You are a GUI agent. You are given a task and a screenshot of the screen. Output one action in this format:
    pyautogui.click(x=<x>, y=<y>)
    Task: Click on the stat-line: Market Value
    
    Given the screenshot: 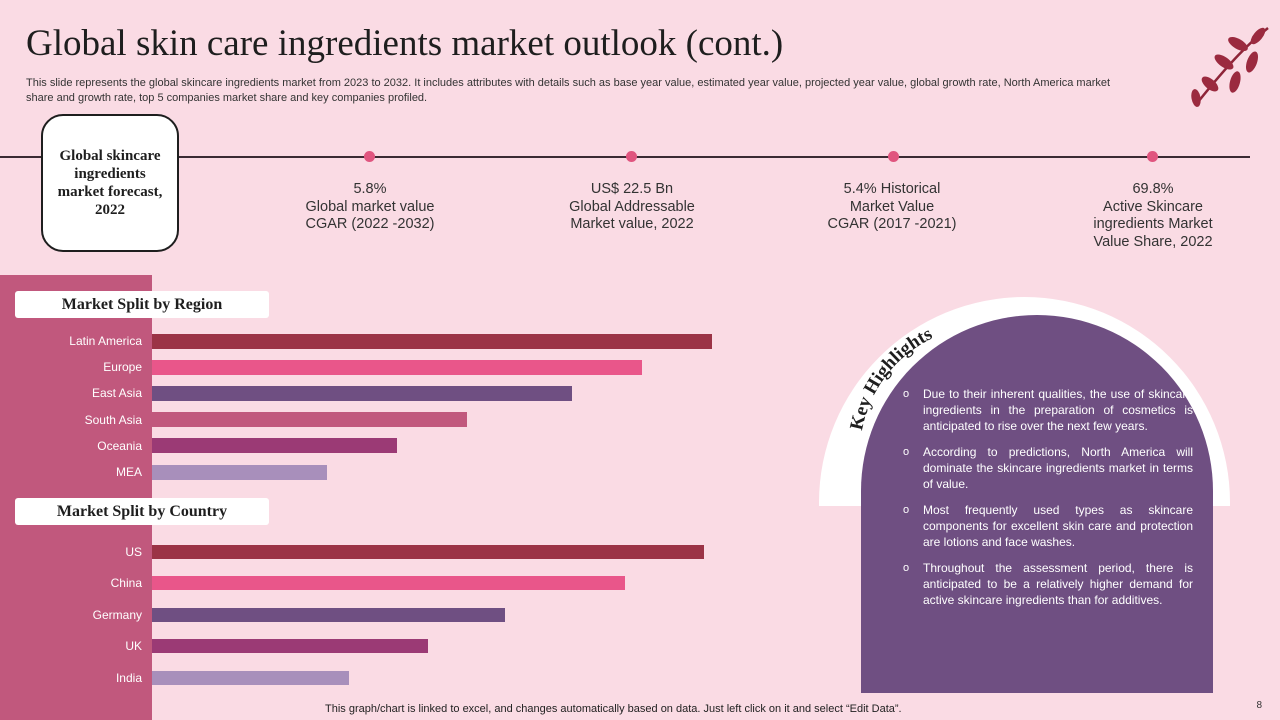 What is the action you would take?
    pyautogui.click(x=892, y=206)
    